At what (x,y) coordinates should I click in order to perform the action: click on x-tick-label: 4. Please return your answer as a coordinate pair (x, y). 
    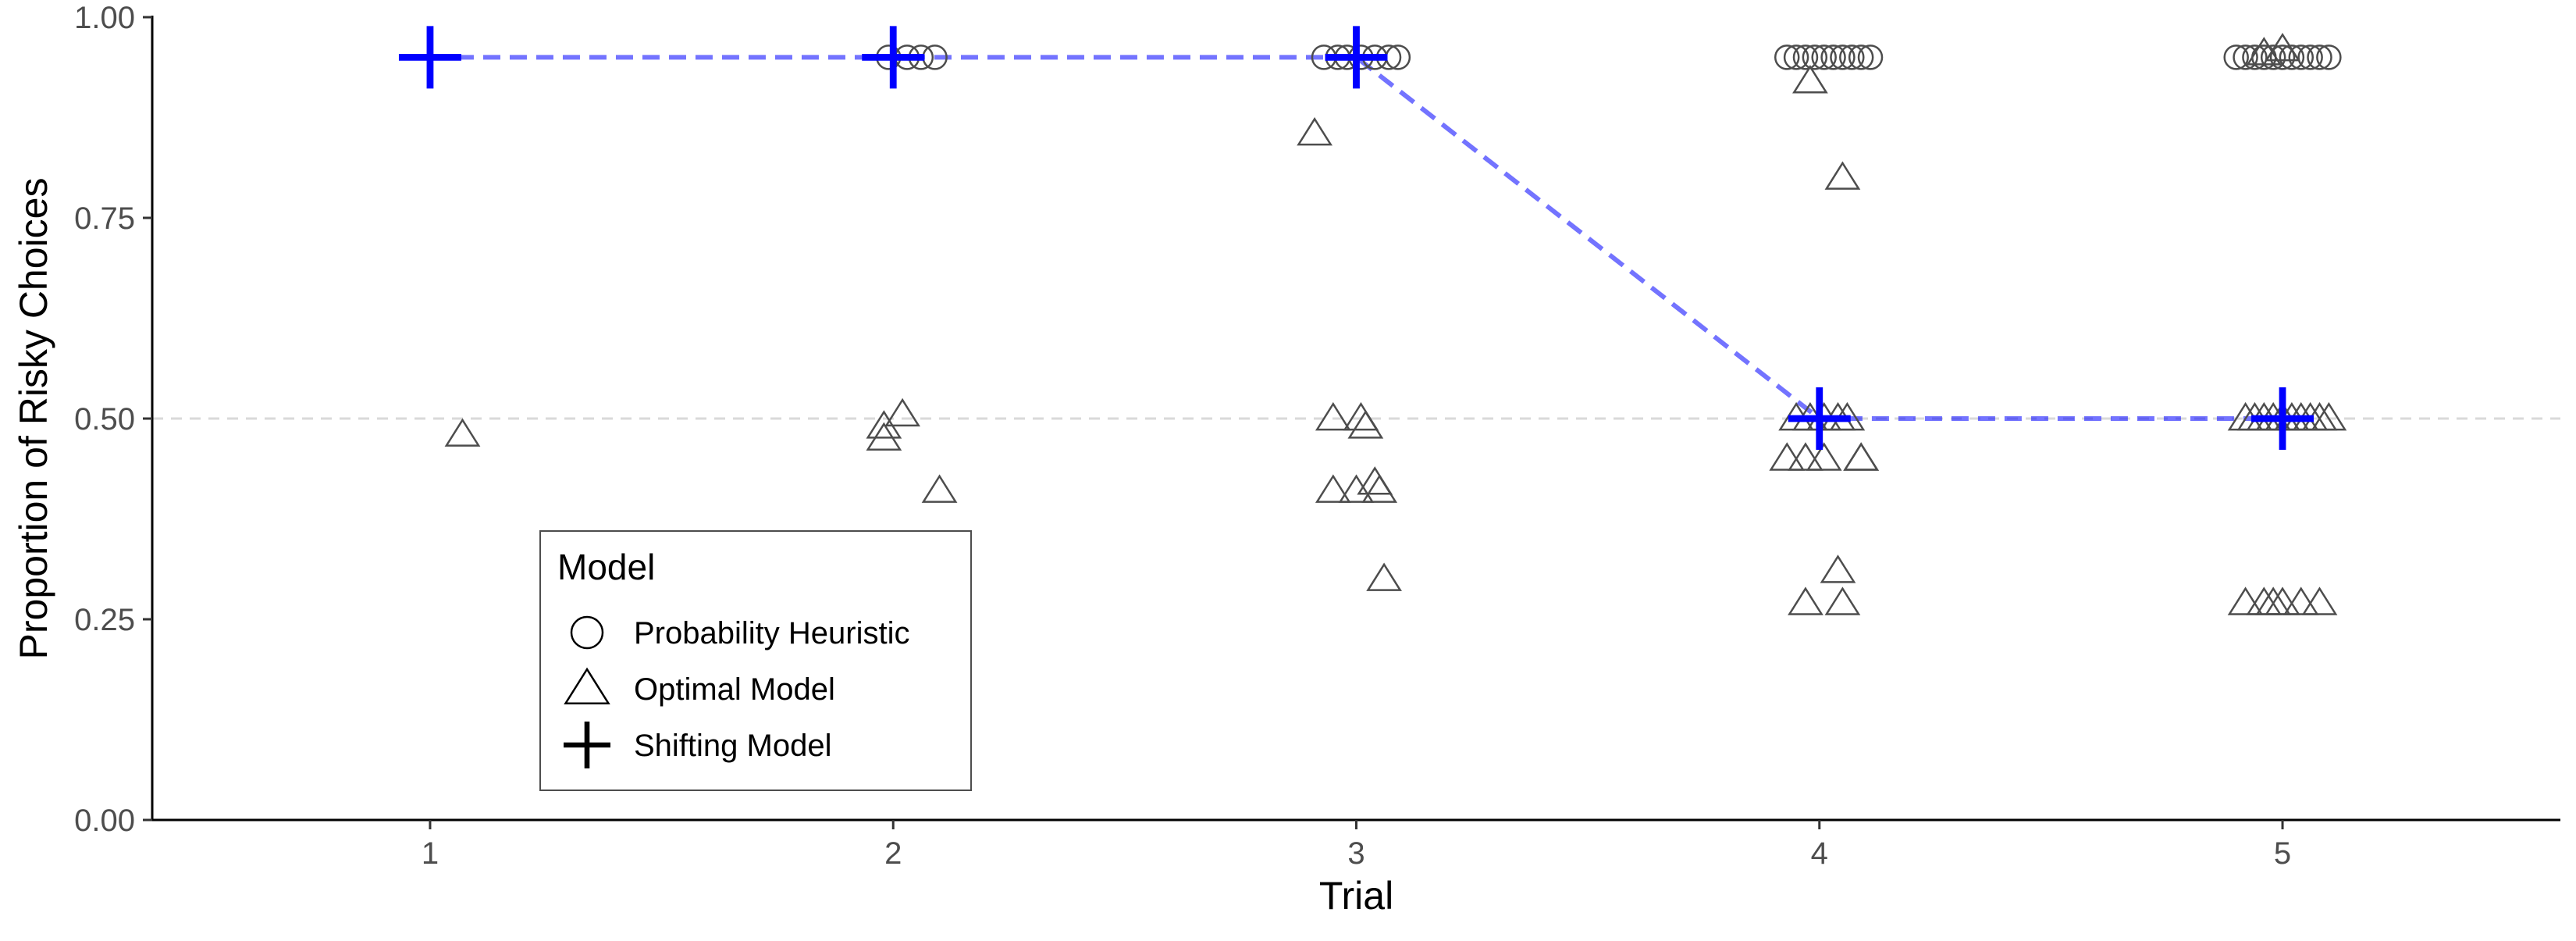
    Looking at the image, I should click on (1819, 854).